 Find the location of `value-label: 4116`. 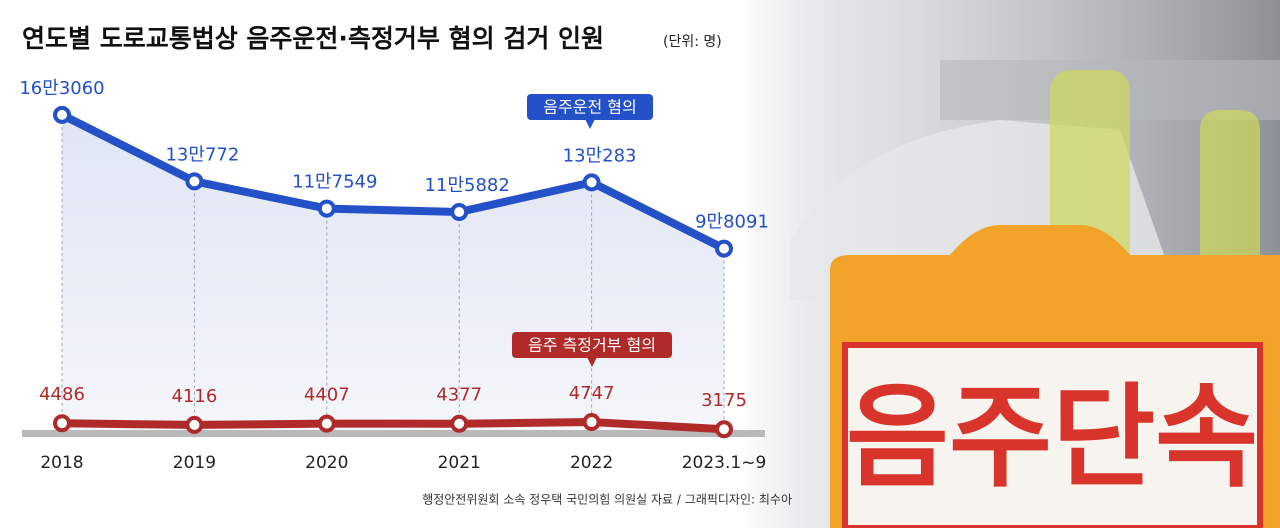

value-label: 4116 is located at coordinates (194, 396).